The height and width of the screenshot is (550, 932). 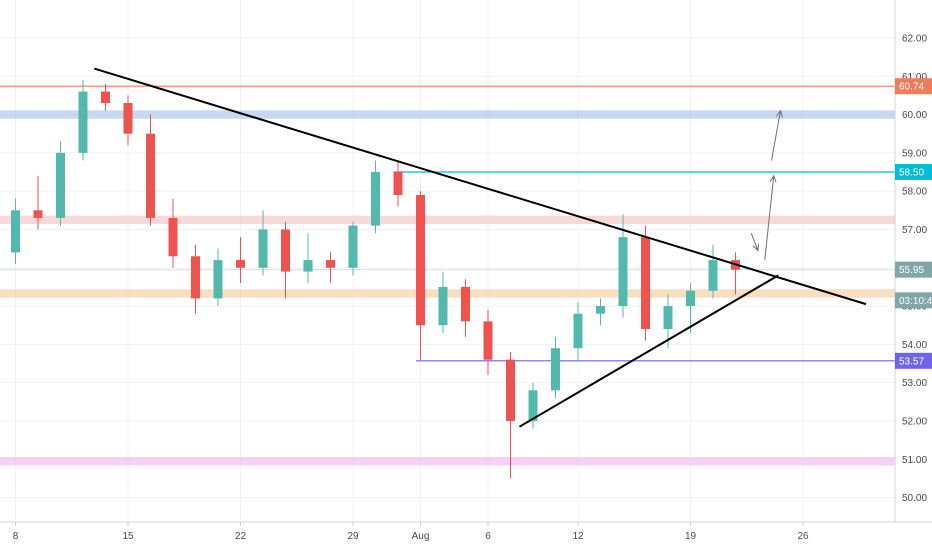 What do you see at coordinates (914, 77) in the screenshot?
I see `price-tick-label: 61.00` at bounding box center [914, 77].